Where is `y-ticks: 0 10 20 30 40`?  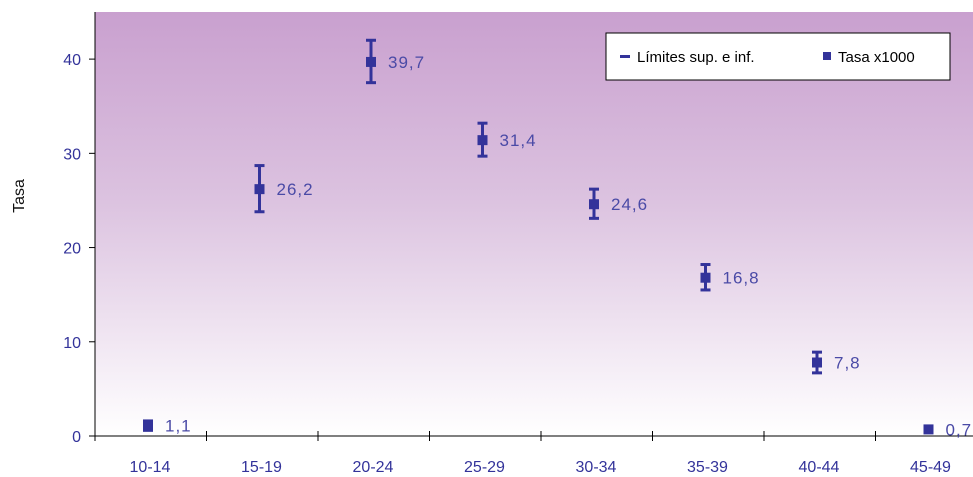
y-ticks: 0 10 20 30 40 is located at coordinates (79, 249).